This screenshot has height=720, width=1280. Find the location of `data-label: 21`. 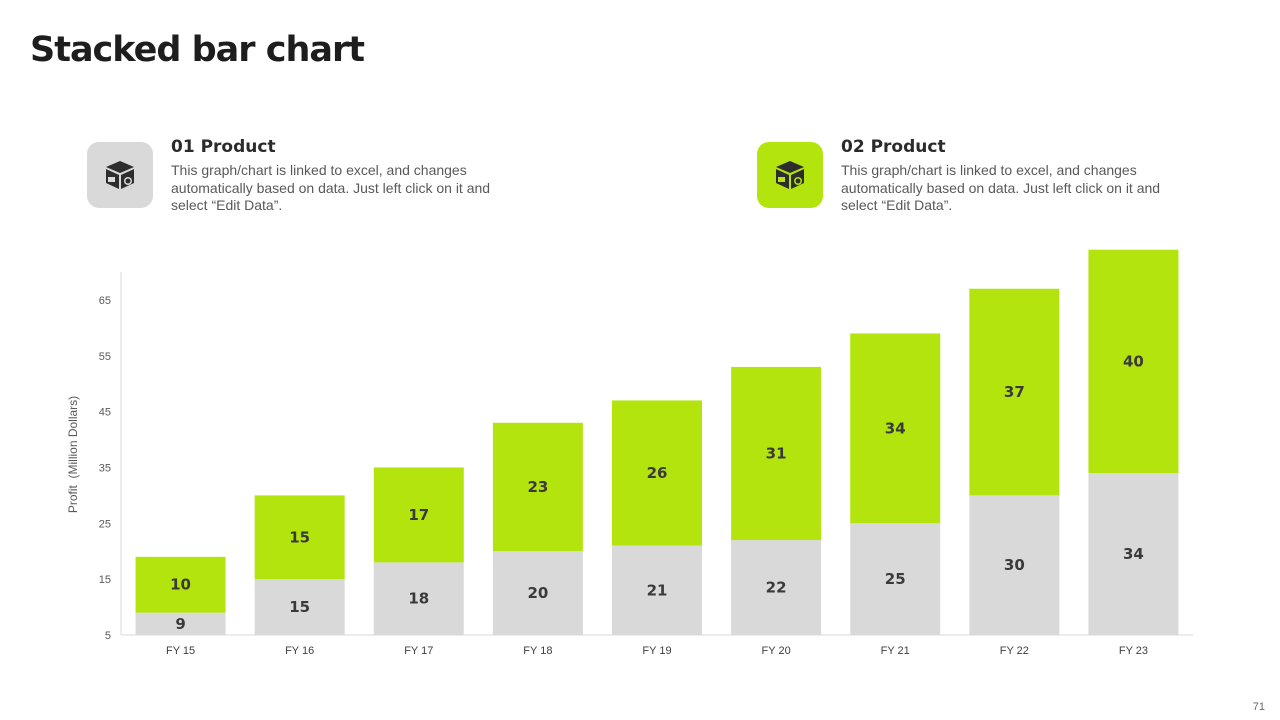

data-label: 21 is located at coordinates (657, 590).